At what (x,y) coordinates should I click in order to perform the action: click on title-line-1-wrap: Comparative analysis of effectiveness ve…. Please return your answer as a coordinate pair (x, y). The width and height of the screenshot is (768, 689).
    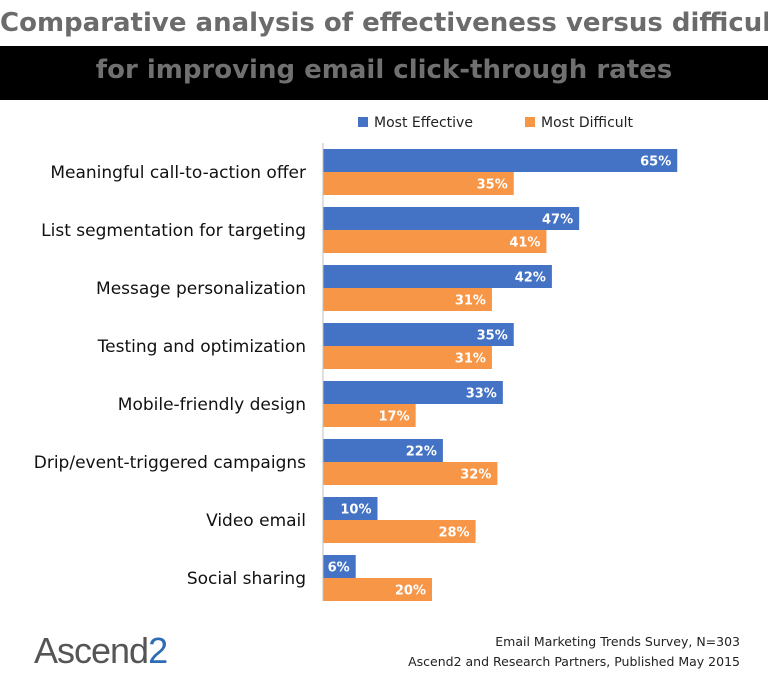
    Looking at the image, I should click on (384, 23).